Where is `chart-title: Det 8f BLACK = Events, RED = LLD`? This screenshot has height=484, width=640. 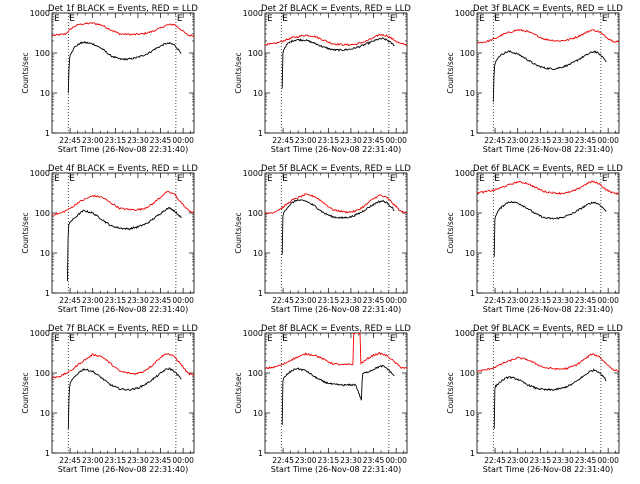
chart-title: Det 8f BLACK = Events, RED = LLD is located at coordinates (336, 329).